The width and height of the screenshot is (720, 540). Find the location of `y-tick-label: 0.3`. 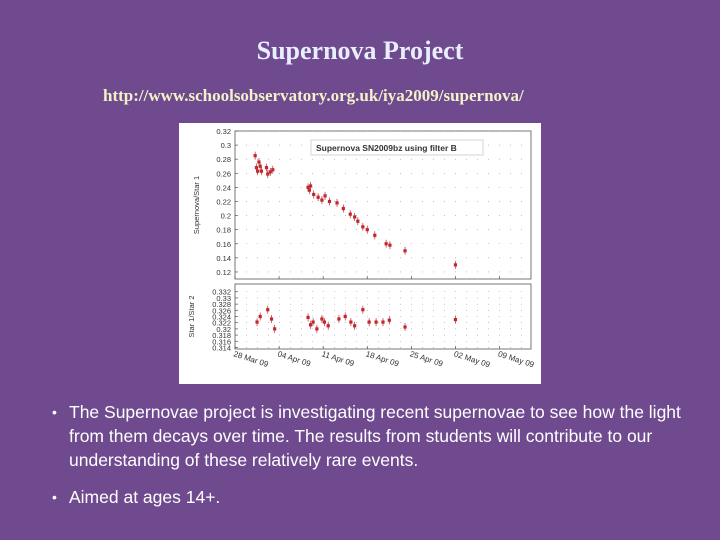

y-tick-label: 0.3 is located at coordinates (226, 145).